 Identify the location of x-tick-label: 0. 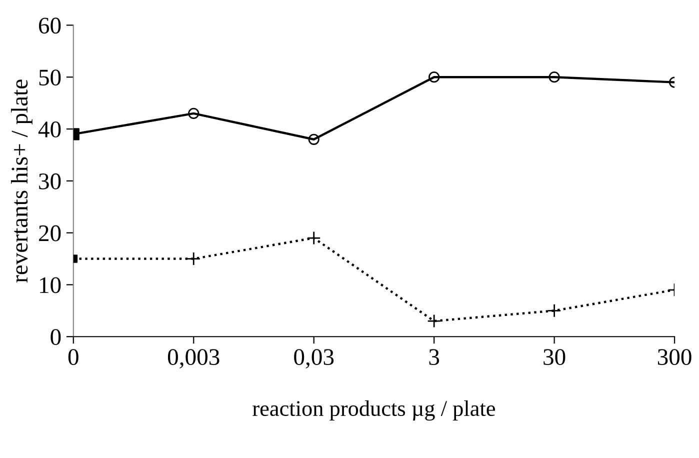
(73, 357).